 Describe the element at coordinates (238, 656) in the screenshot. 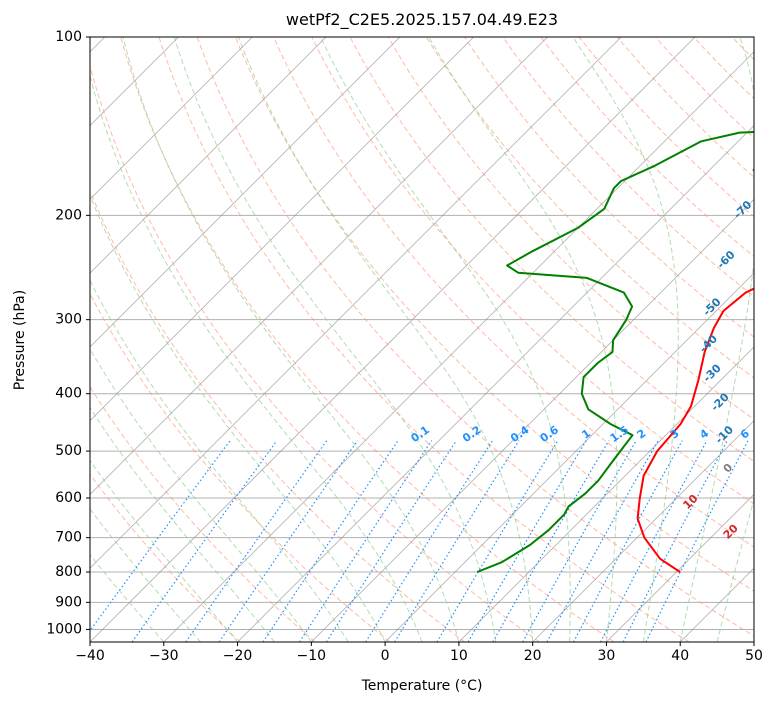

I see `x-tick-label: −20` at that location.